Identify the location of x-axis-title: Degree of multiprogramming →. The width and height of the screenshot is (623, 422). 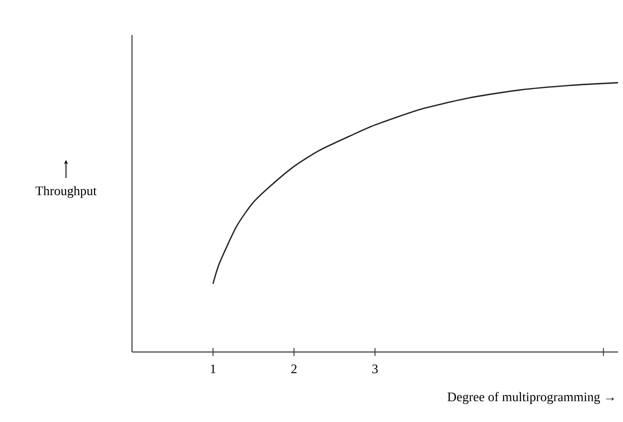
(531, 398).